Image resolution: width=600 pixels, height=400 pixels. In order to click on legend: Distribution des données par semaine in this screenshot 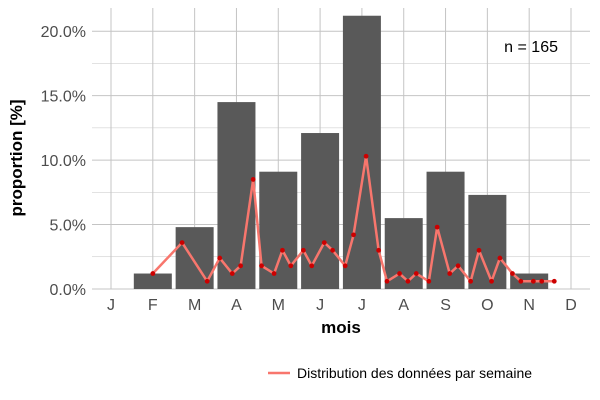, I will do `click(400, 373)`.